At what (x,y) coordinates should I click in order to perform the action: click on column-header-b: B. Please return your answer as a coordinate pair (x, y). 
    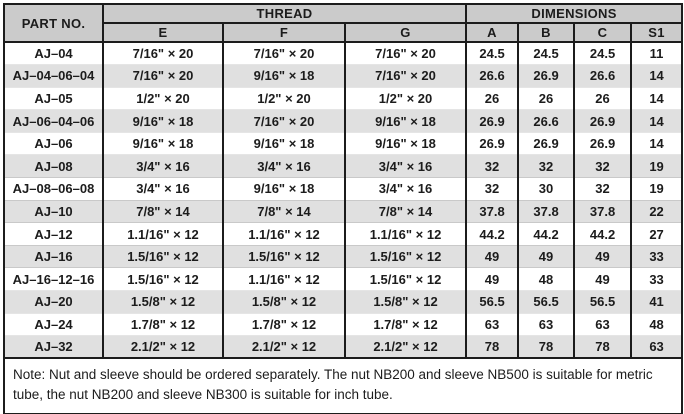
    Looking at the image, I should click on (546, 32).